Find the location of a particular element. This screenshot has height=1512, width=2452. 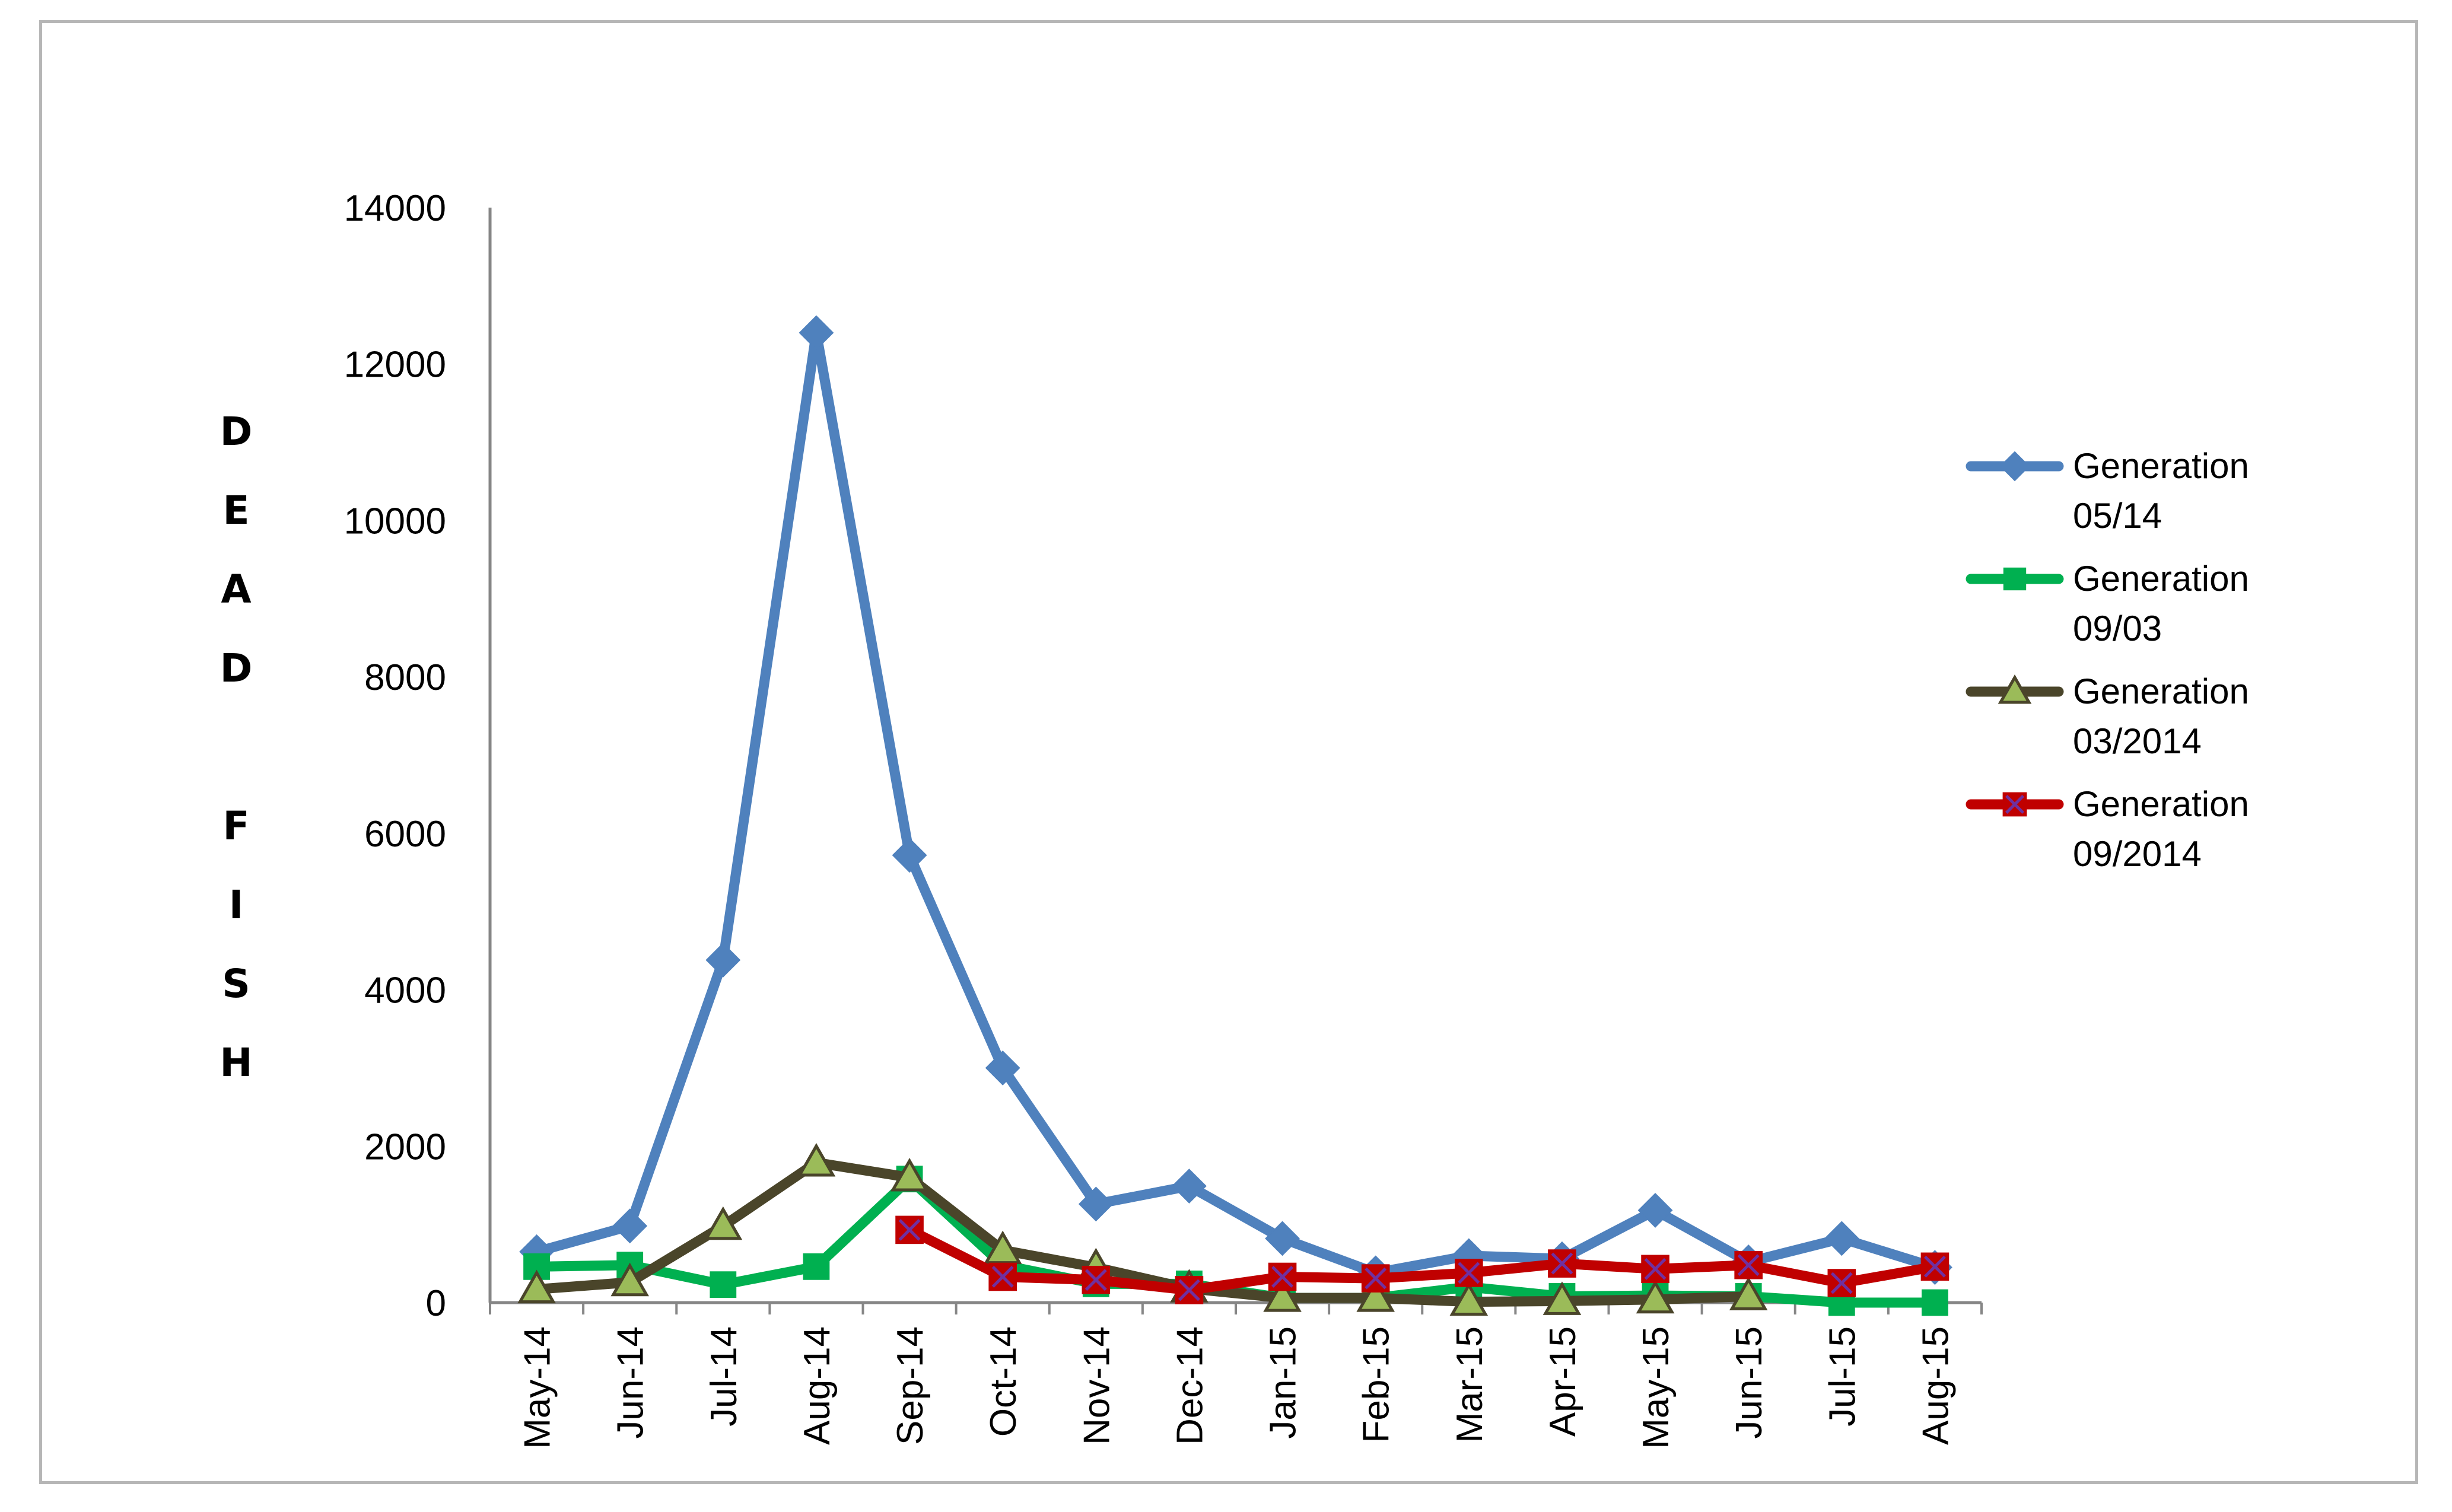

legend-label: 09/2014 is located at coordinates (2137, 854).